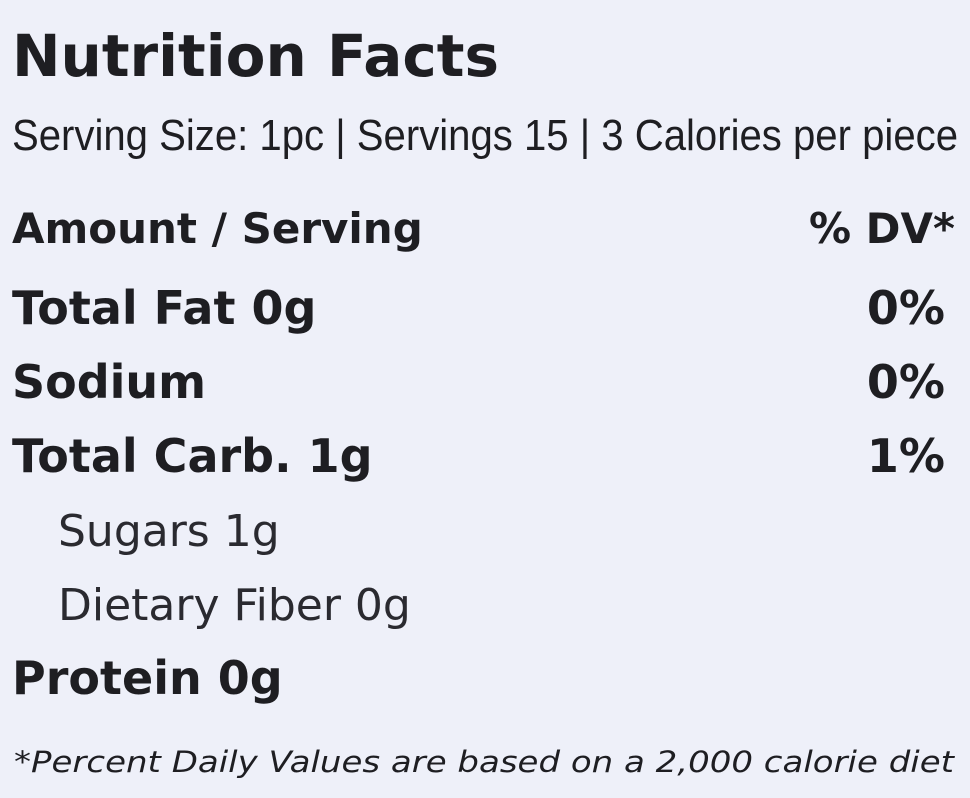 This screenshot has height=798, width=970. Describe the element at coordinates (234, 605) in the screenshot. I see `sub-nutrient-label: Dietary Fiber 0g` at that location.